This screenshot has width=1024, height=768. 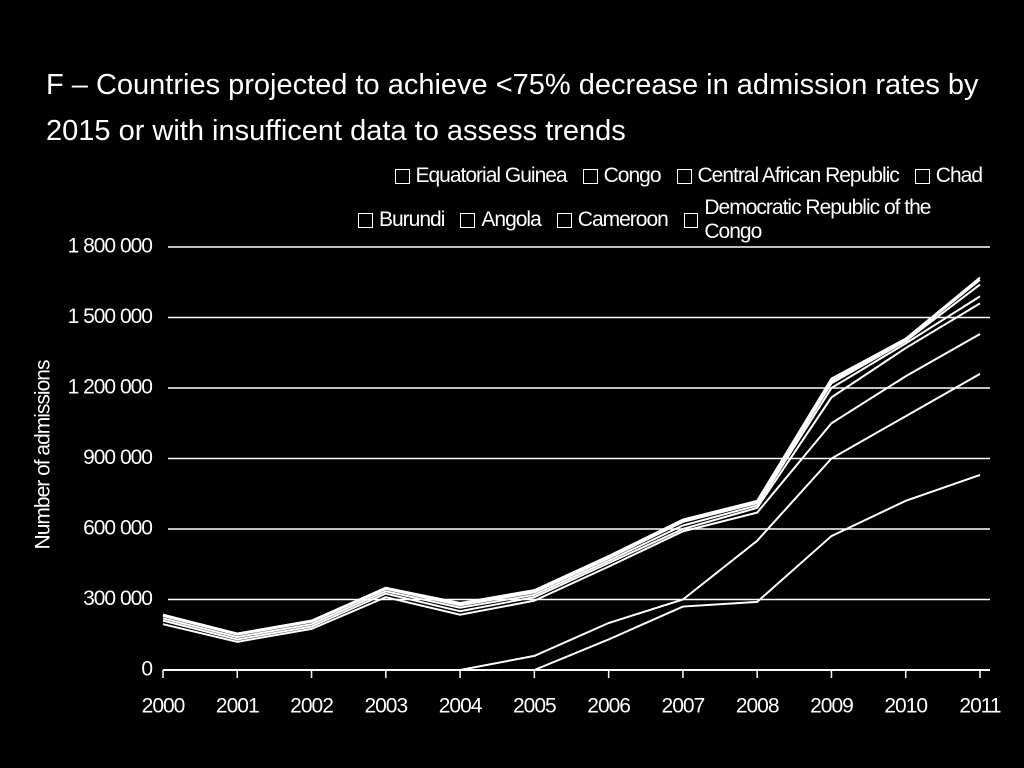 I want to click on legend-item: Burundi, so click(x=401, y=220).